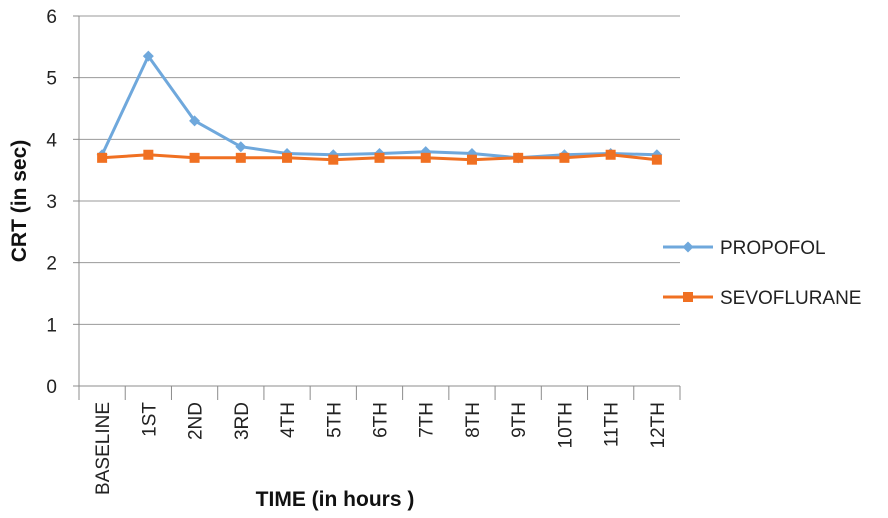  Describe the element at coordinates (51, 202) in the screenshot. I see `y-tick-label: 3` at that location.